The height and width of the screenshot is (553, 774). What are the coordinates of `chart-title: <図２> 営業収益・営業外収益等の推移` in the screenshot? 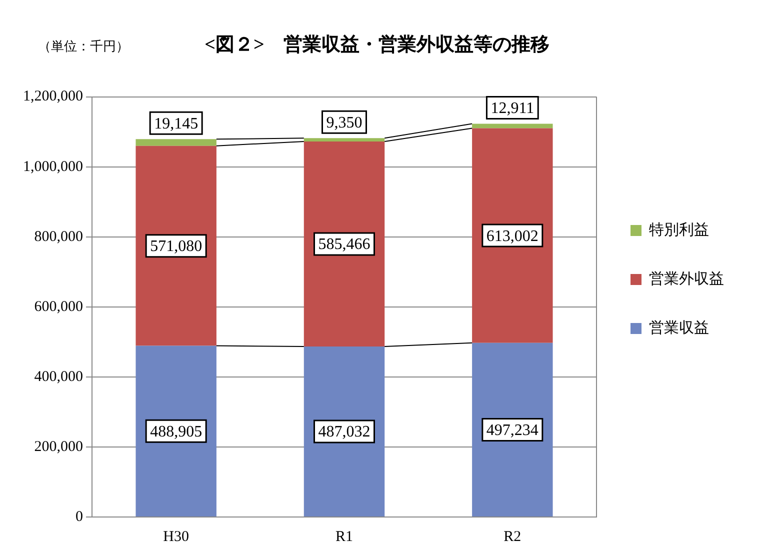 It's located at (377, 44).